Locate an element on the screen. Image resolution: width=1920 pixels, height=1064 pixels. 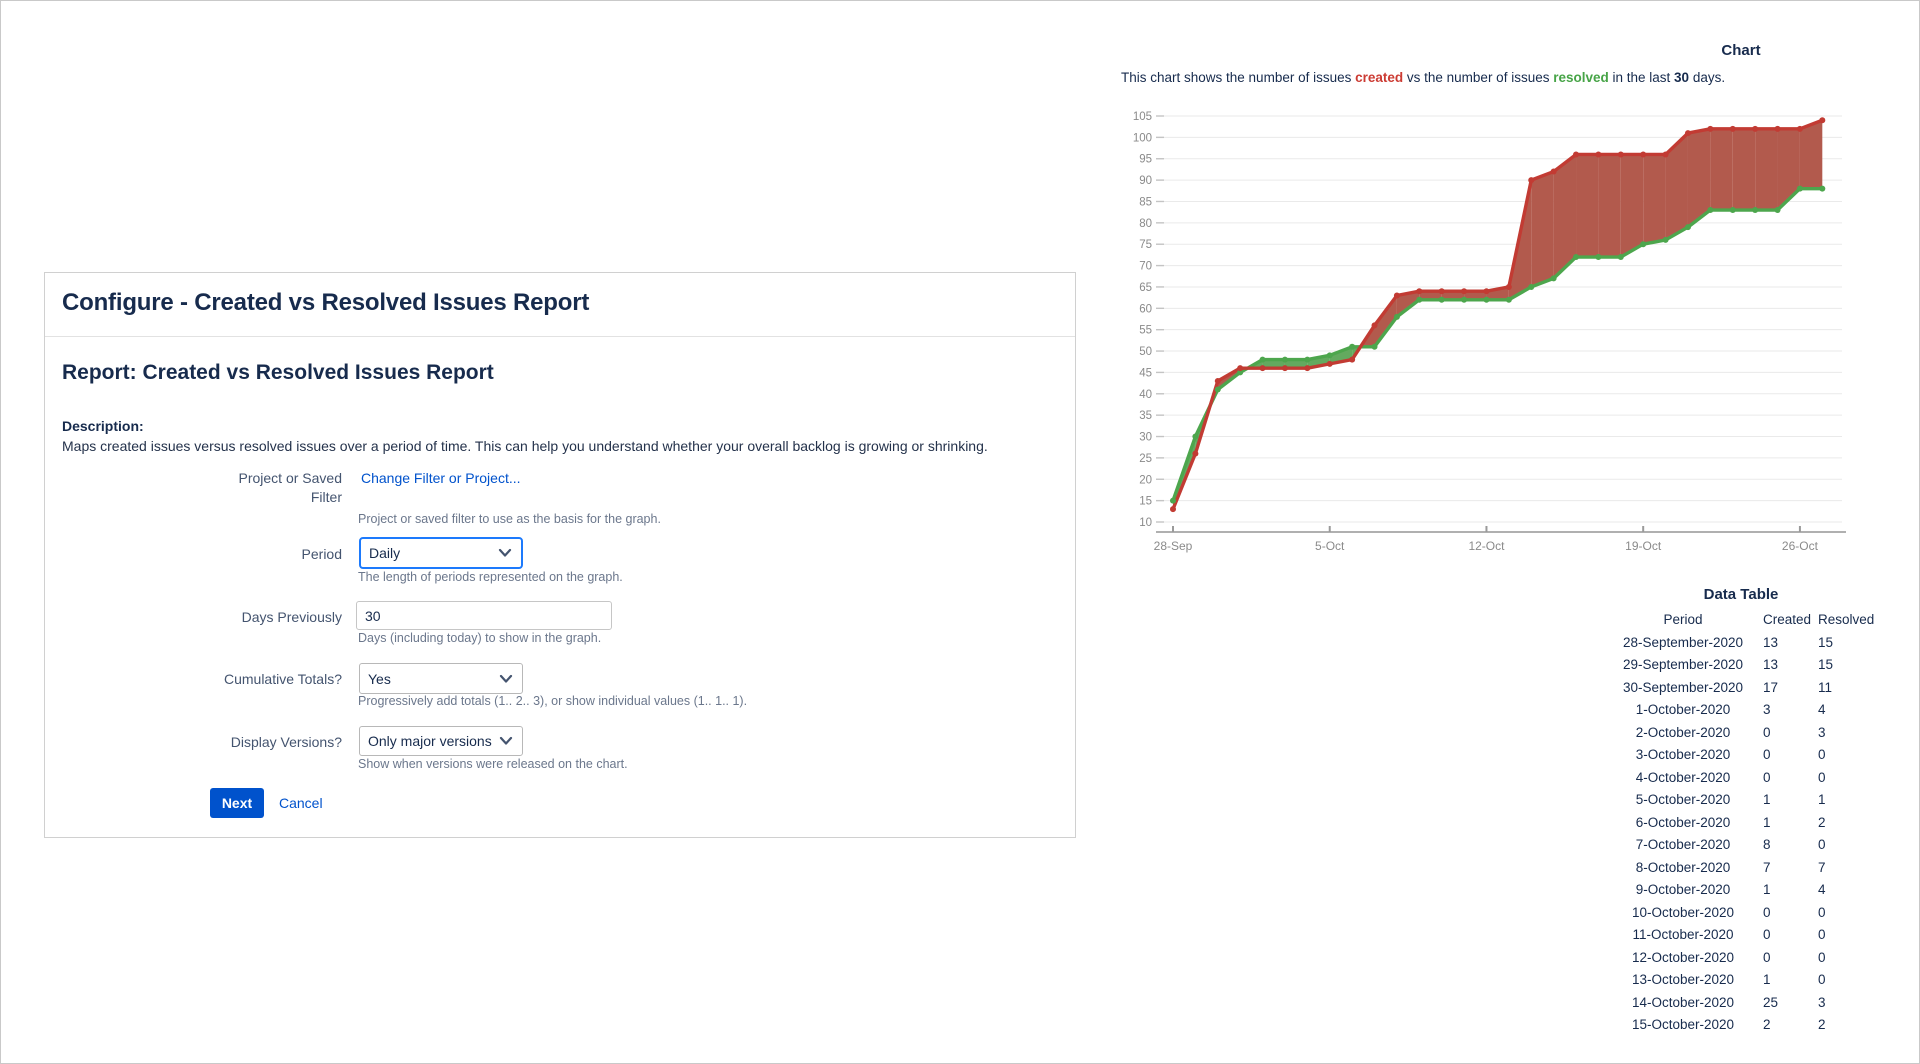
cell-period: 11-October-2020 is located at coordinates (1683, 934).